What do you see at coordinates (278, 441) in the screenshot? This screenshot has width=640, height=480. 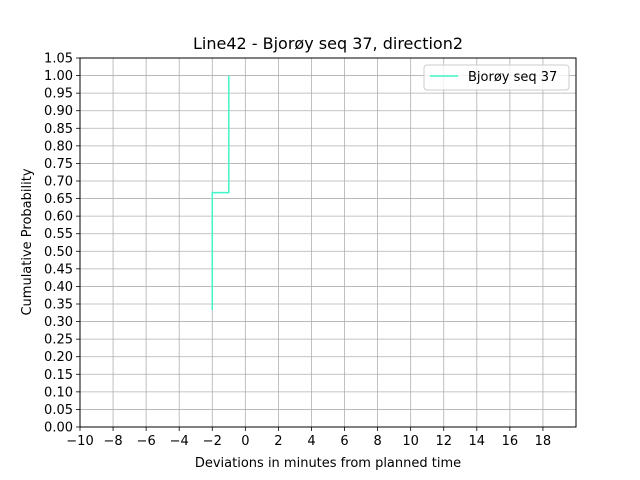 I see `x-tick-label: 2` at bounding box center [278, 441].